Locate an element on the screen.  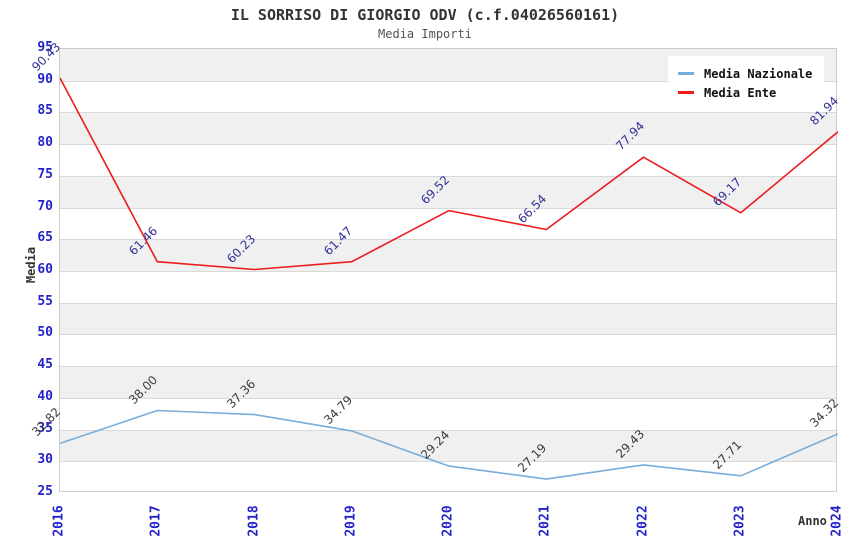
legend-label: Media Ente is located at coordinates (740, 92).